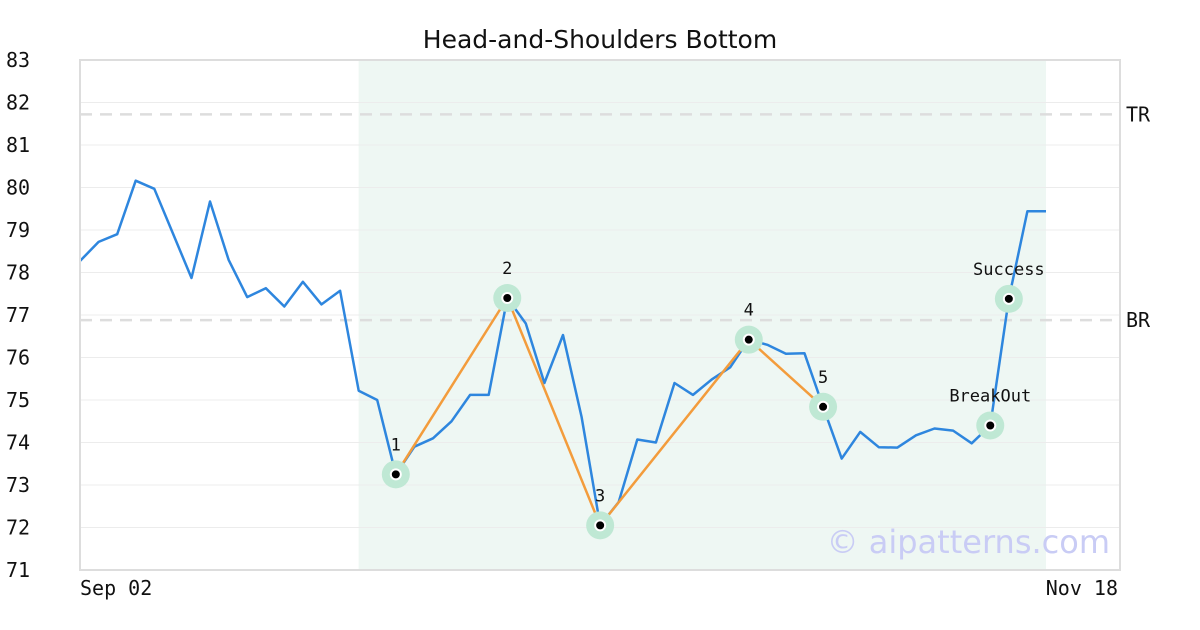  Describe the element at coordinates (1009, 286) in the screenshot. I see `pattern-point-success: Success` at that location.